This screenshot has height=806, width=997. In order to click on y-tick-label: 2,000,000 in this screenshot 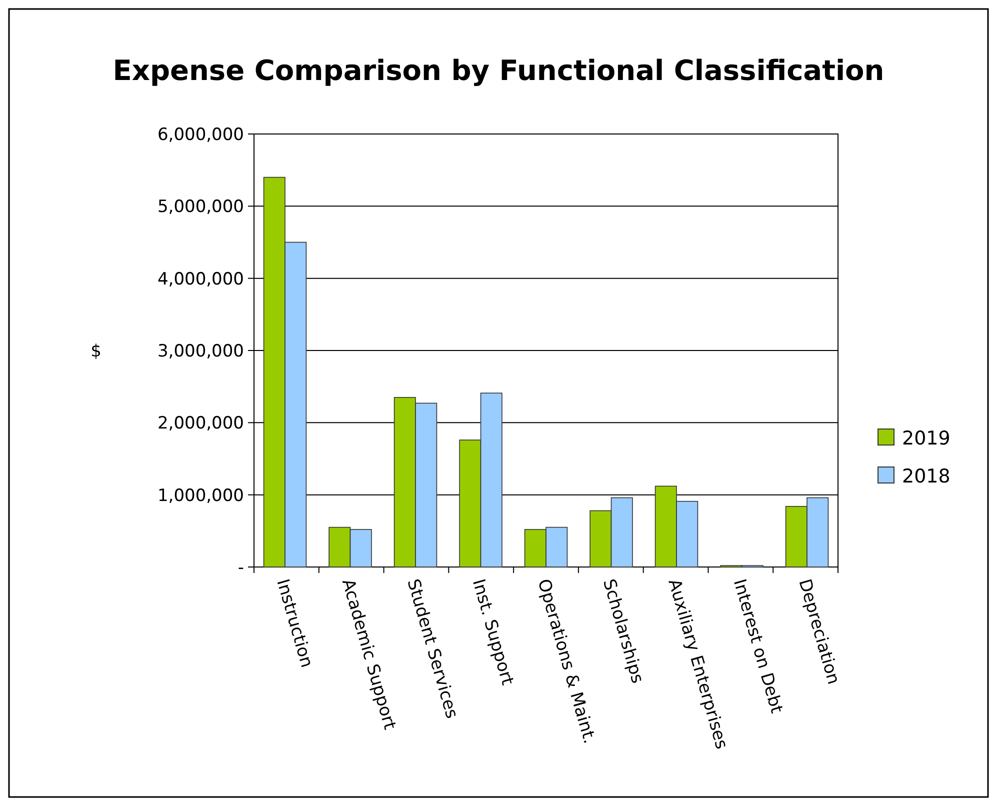, I will do `click(200, 424)`.